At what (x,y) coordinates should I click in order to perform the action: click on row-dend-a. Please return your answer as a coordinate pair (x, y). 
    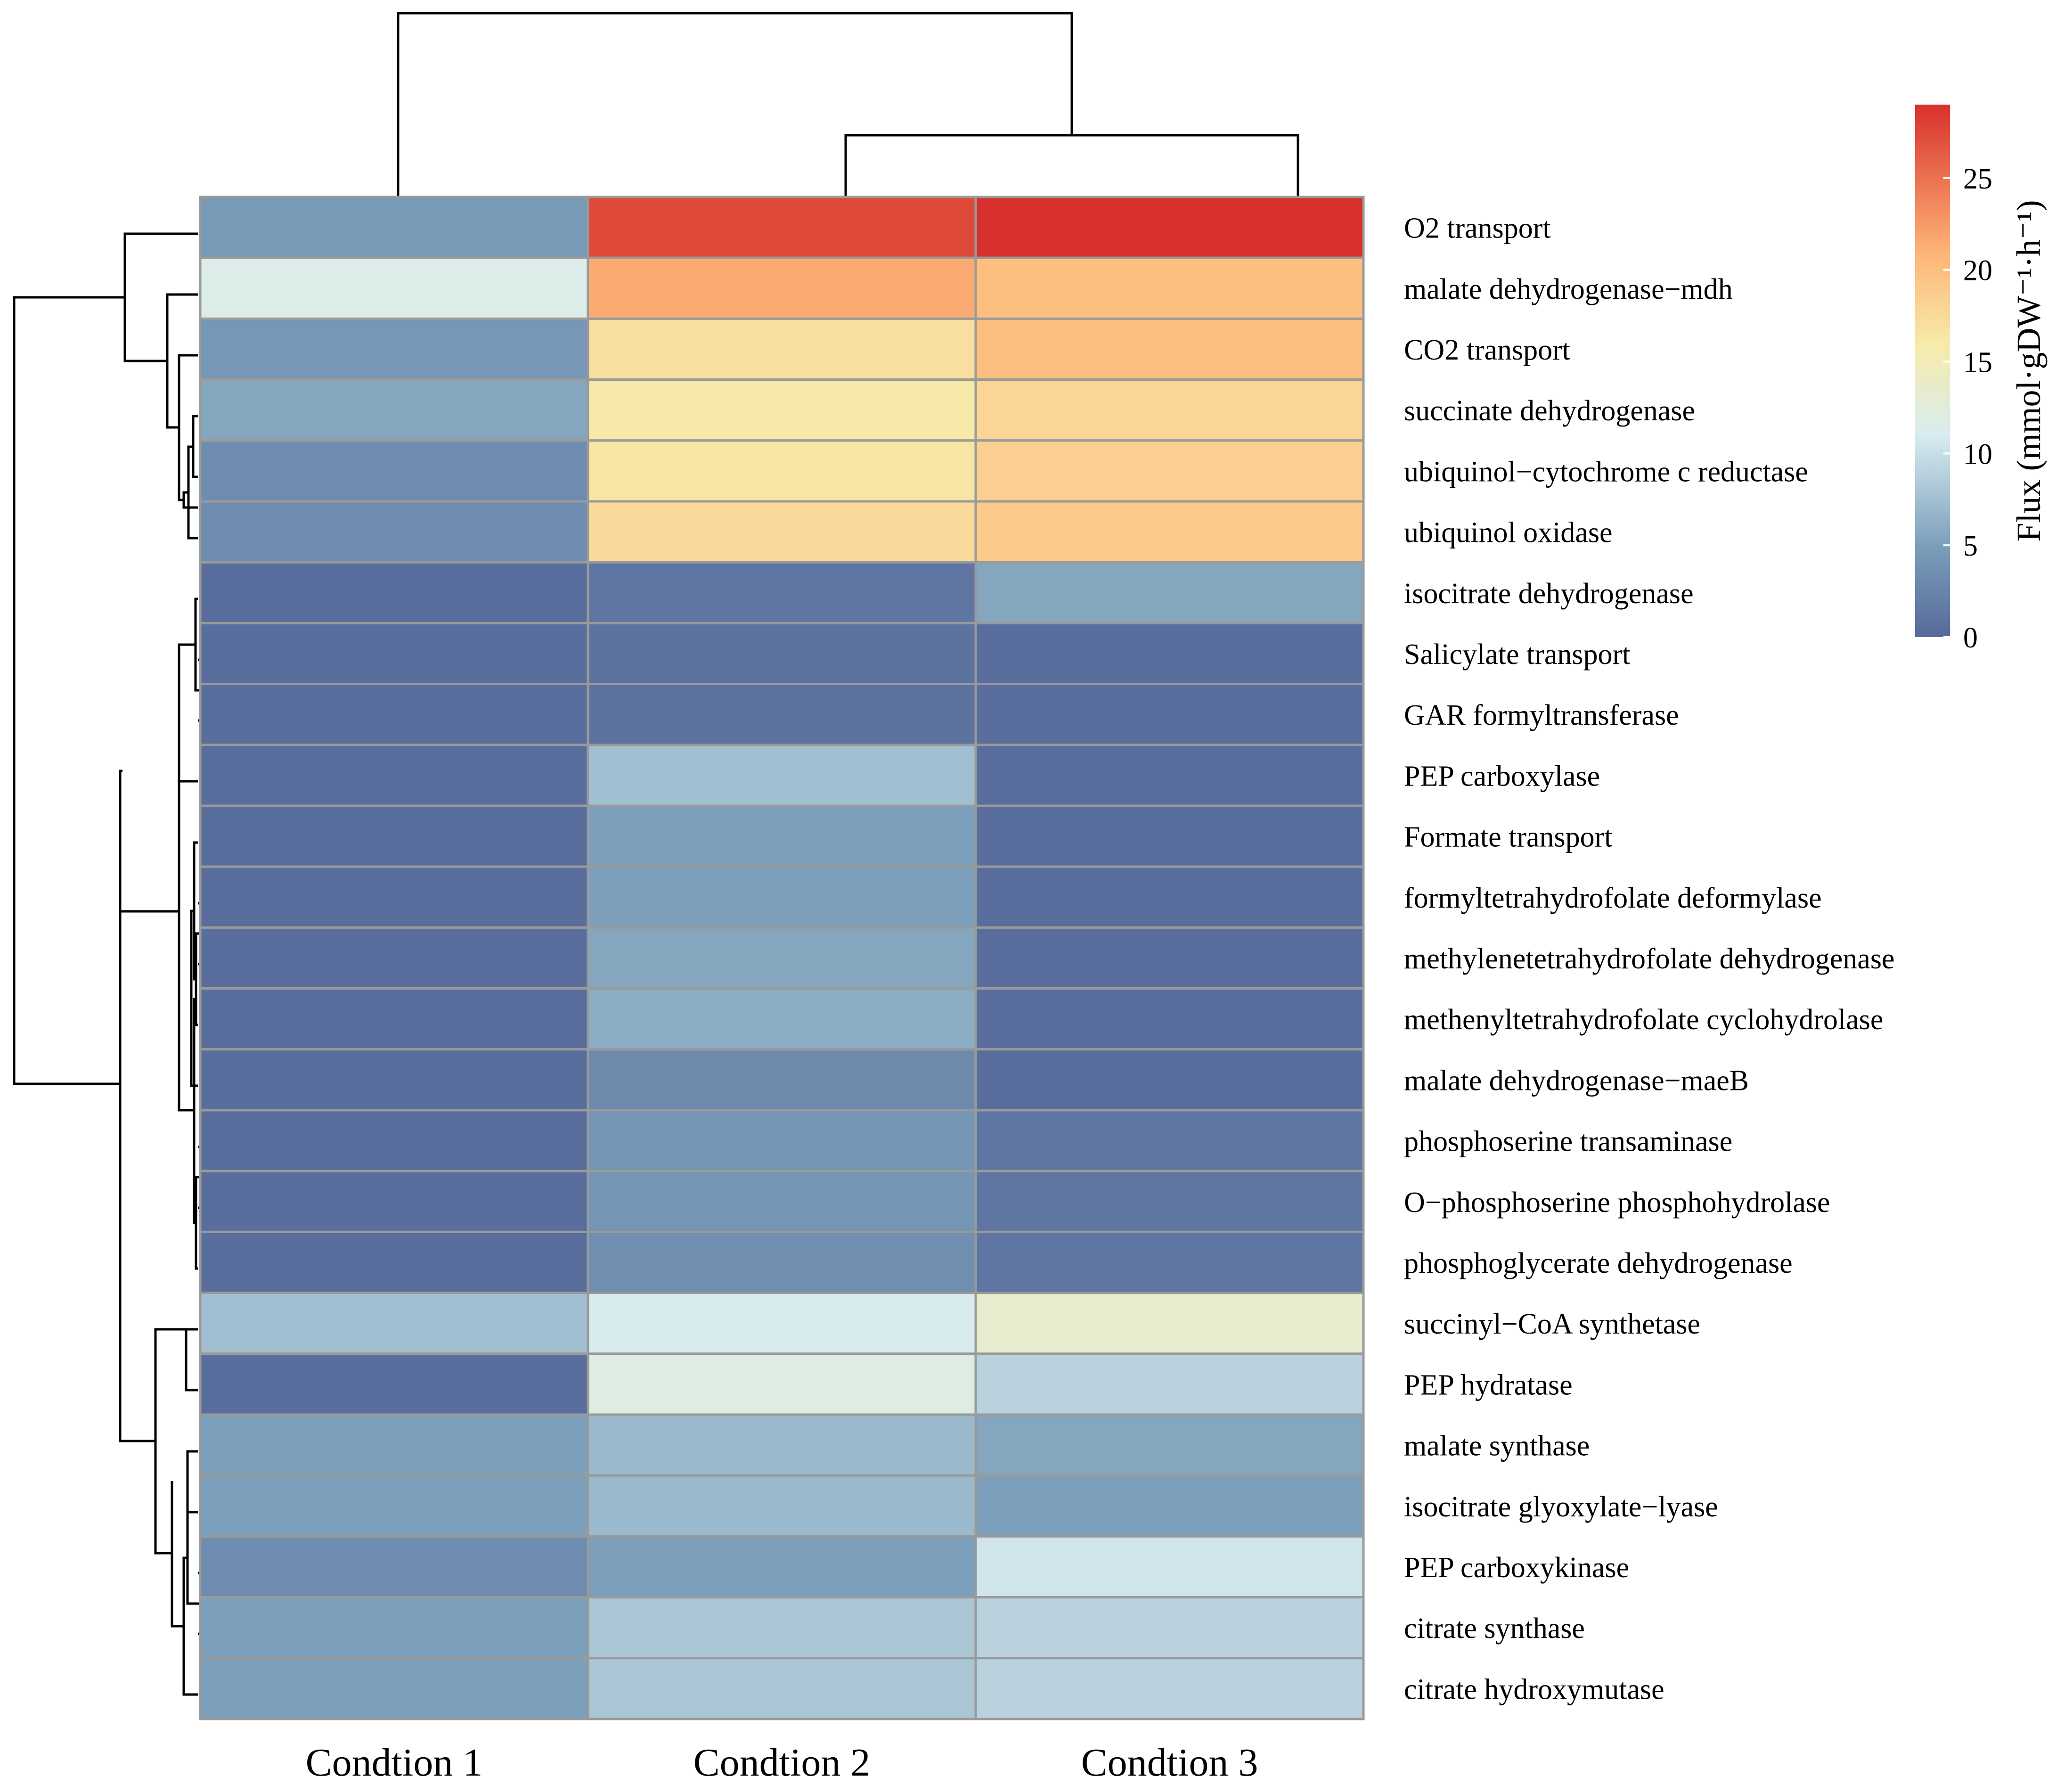
    Looking at the image, I should click on (195, 446).